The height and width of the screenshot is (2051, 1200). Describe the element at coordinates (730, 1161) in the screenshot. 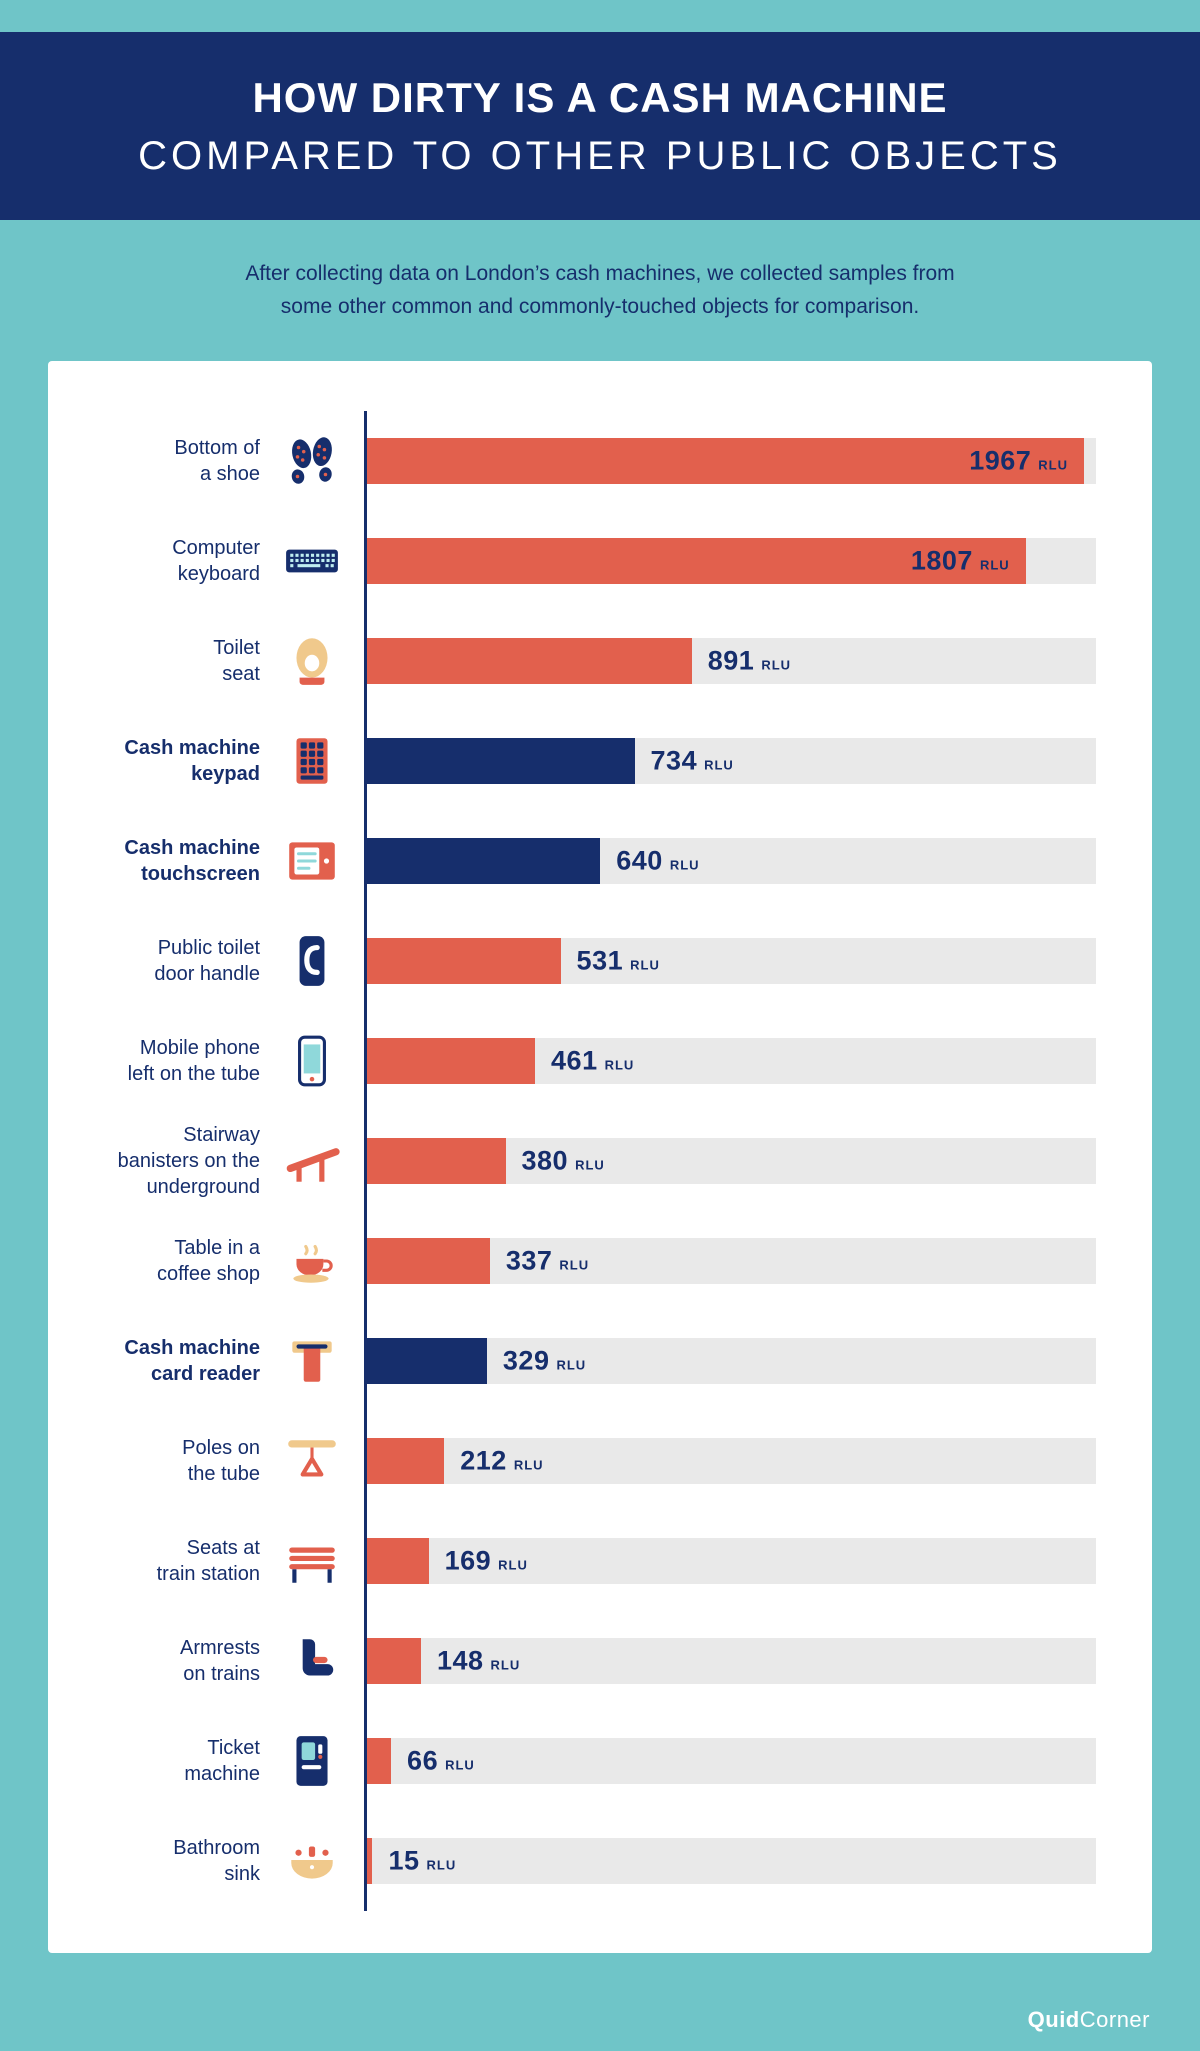

I see `bar-area: 380 RLU` at that location.